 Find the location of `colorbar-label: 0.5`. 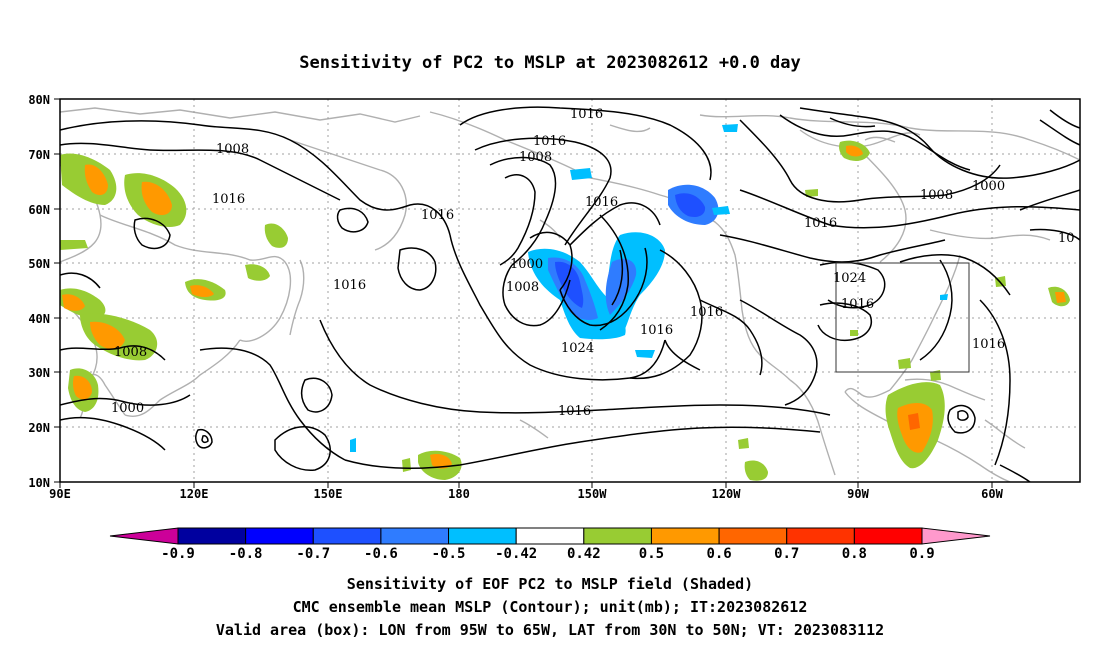

colorbar-label: 0.5 is located at coordinates (651, 554).